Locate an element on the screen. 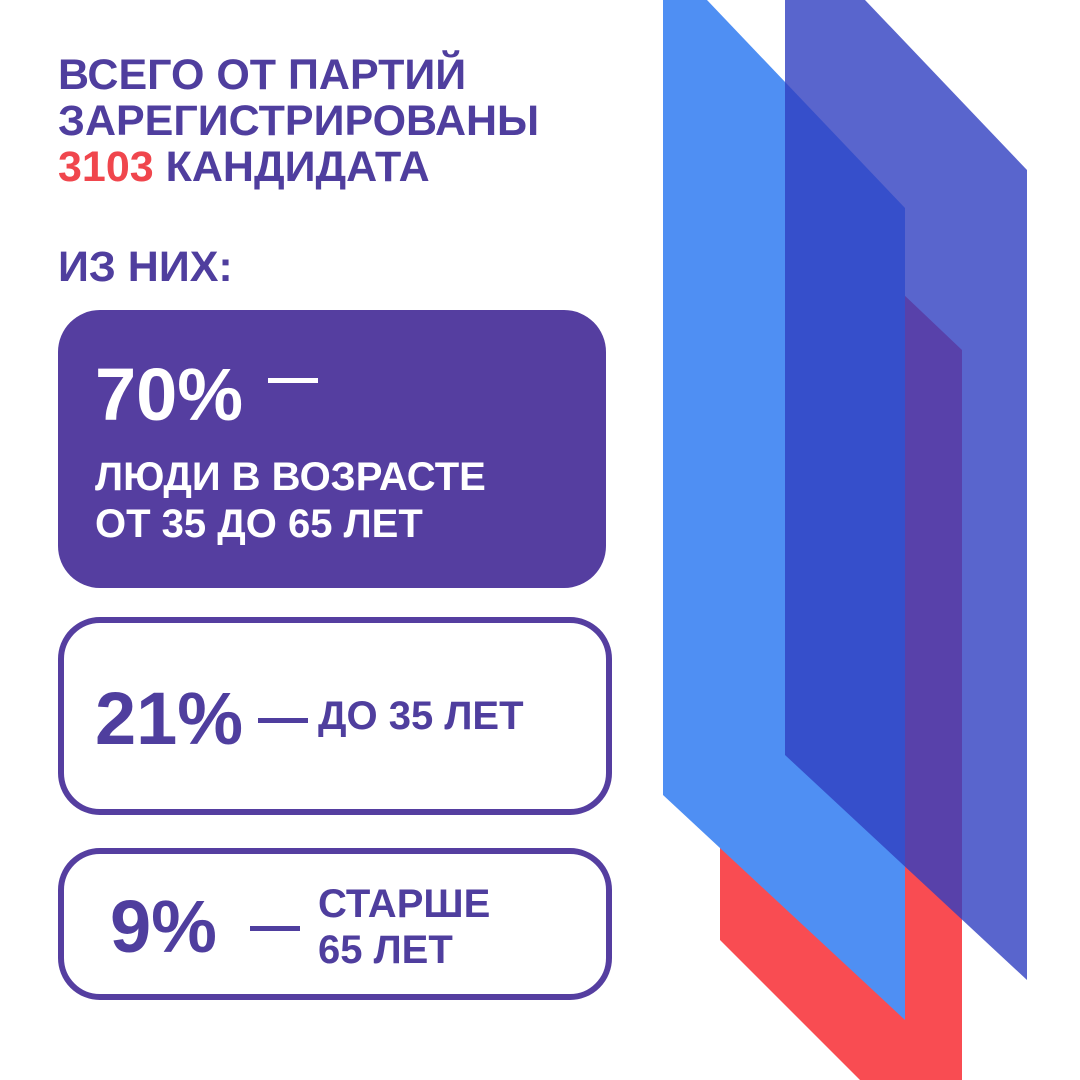  percent: 21% is located at coordinates (169, 718).